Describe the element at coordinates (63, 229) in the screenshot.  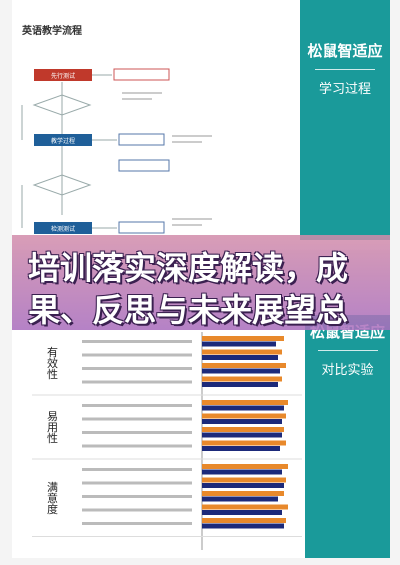
I see `node-label: 检测测试` at that location.